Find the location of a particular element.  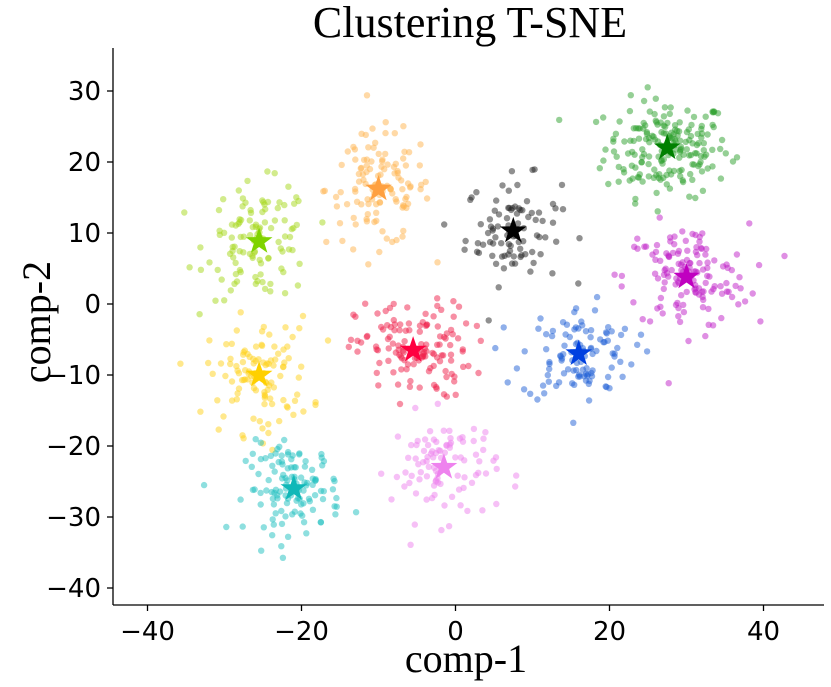

x-ticks: −40 −20 0 20 40 is located at coordinates (450, 626).